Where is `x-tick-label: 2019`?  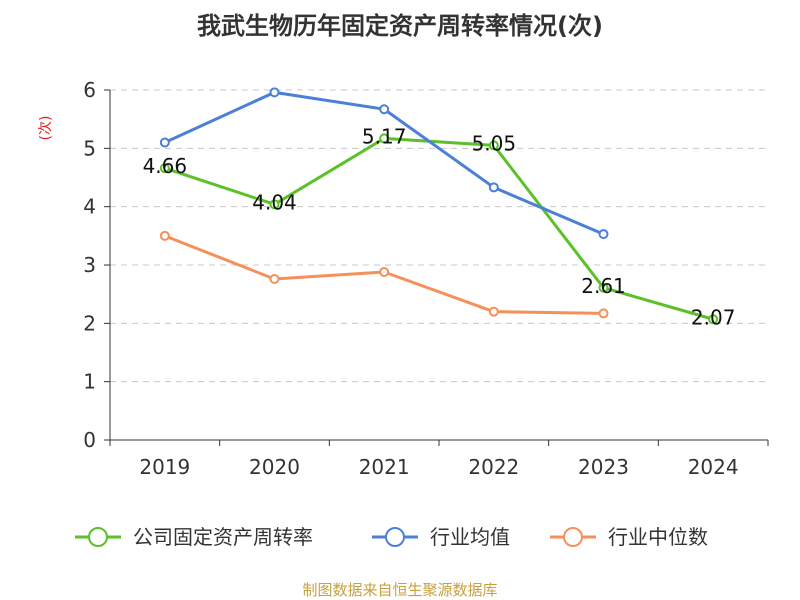
x-tick-label: 2019 is located at coordinates (164, 467).